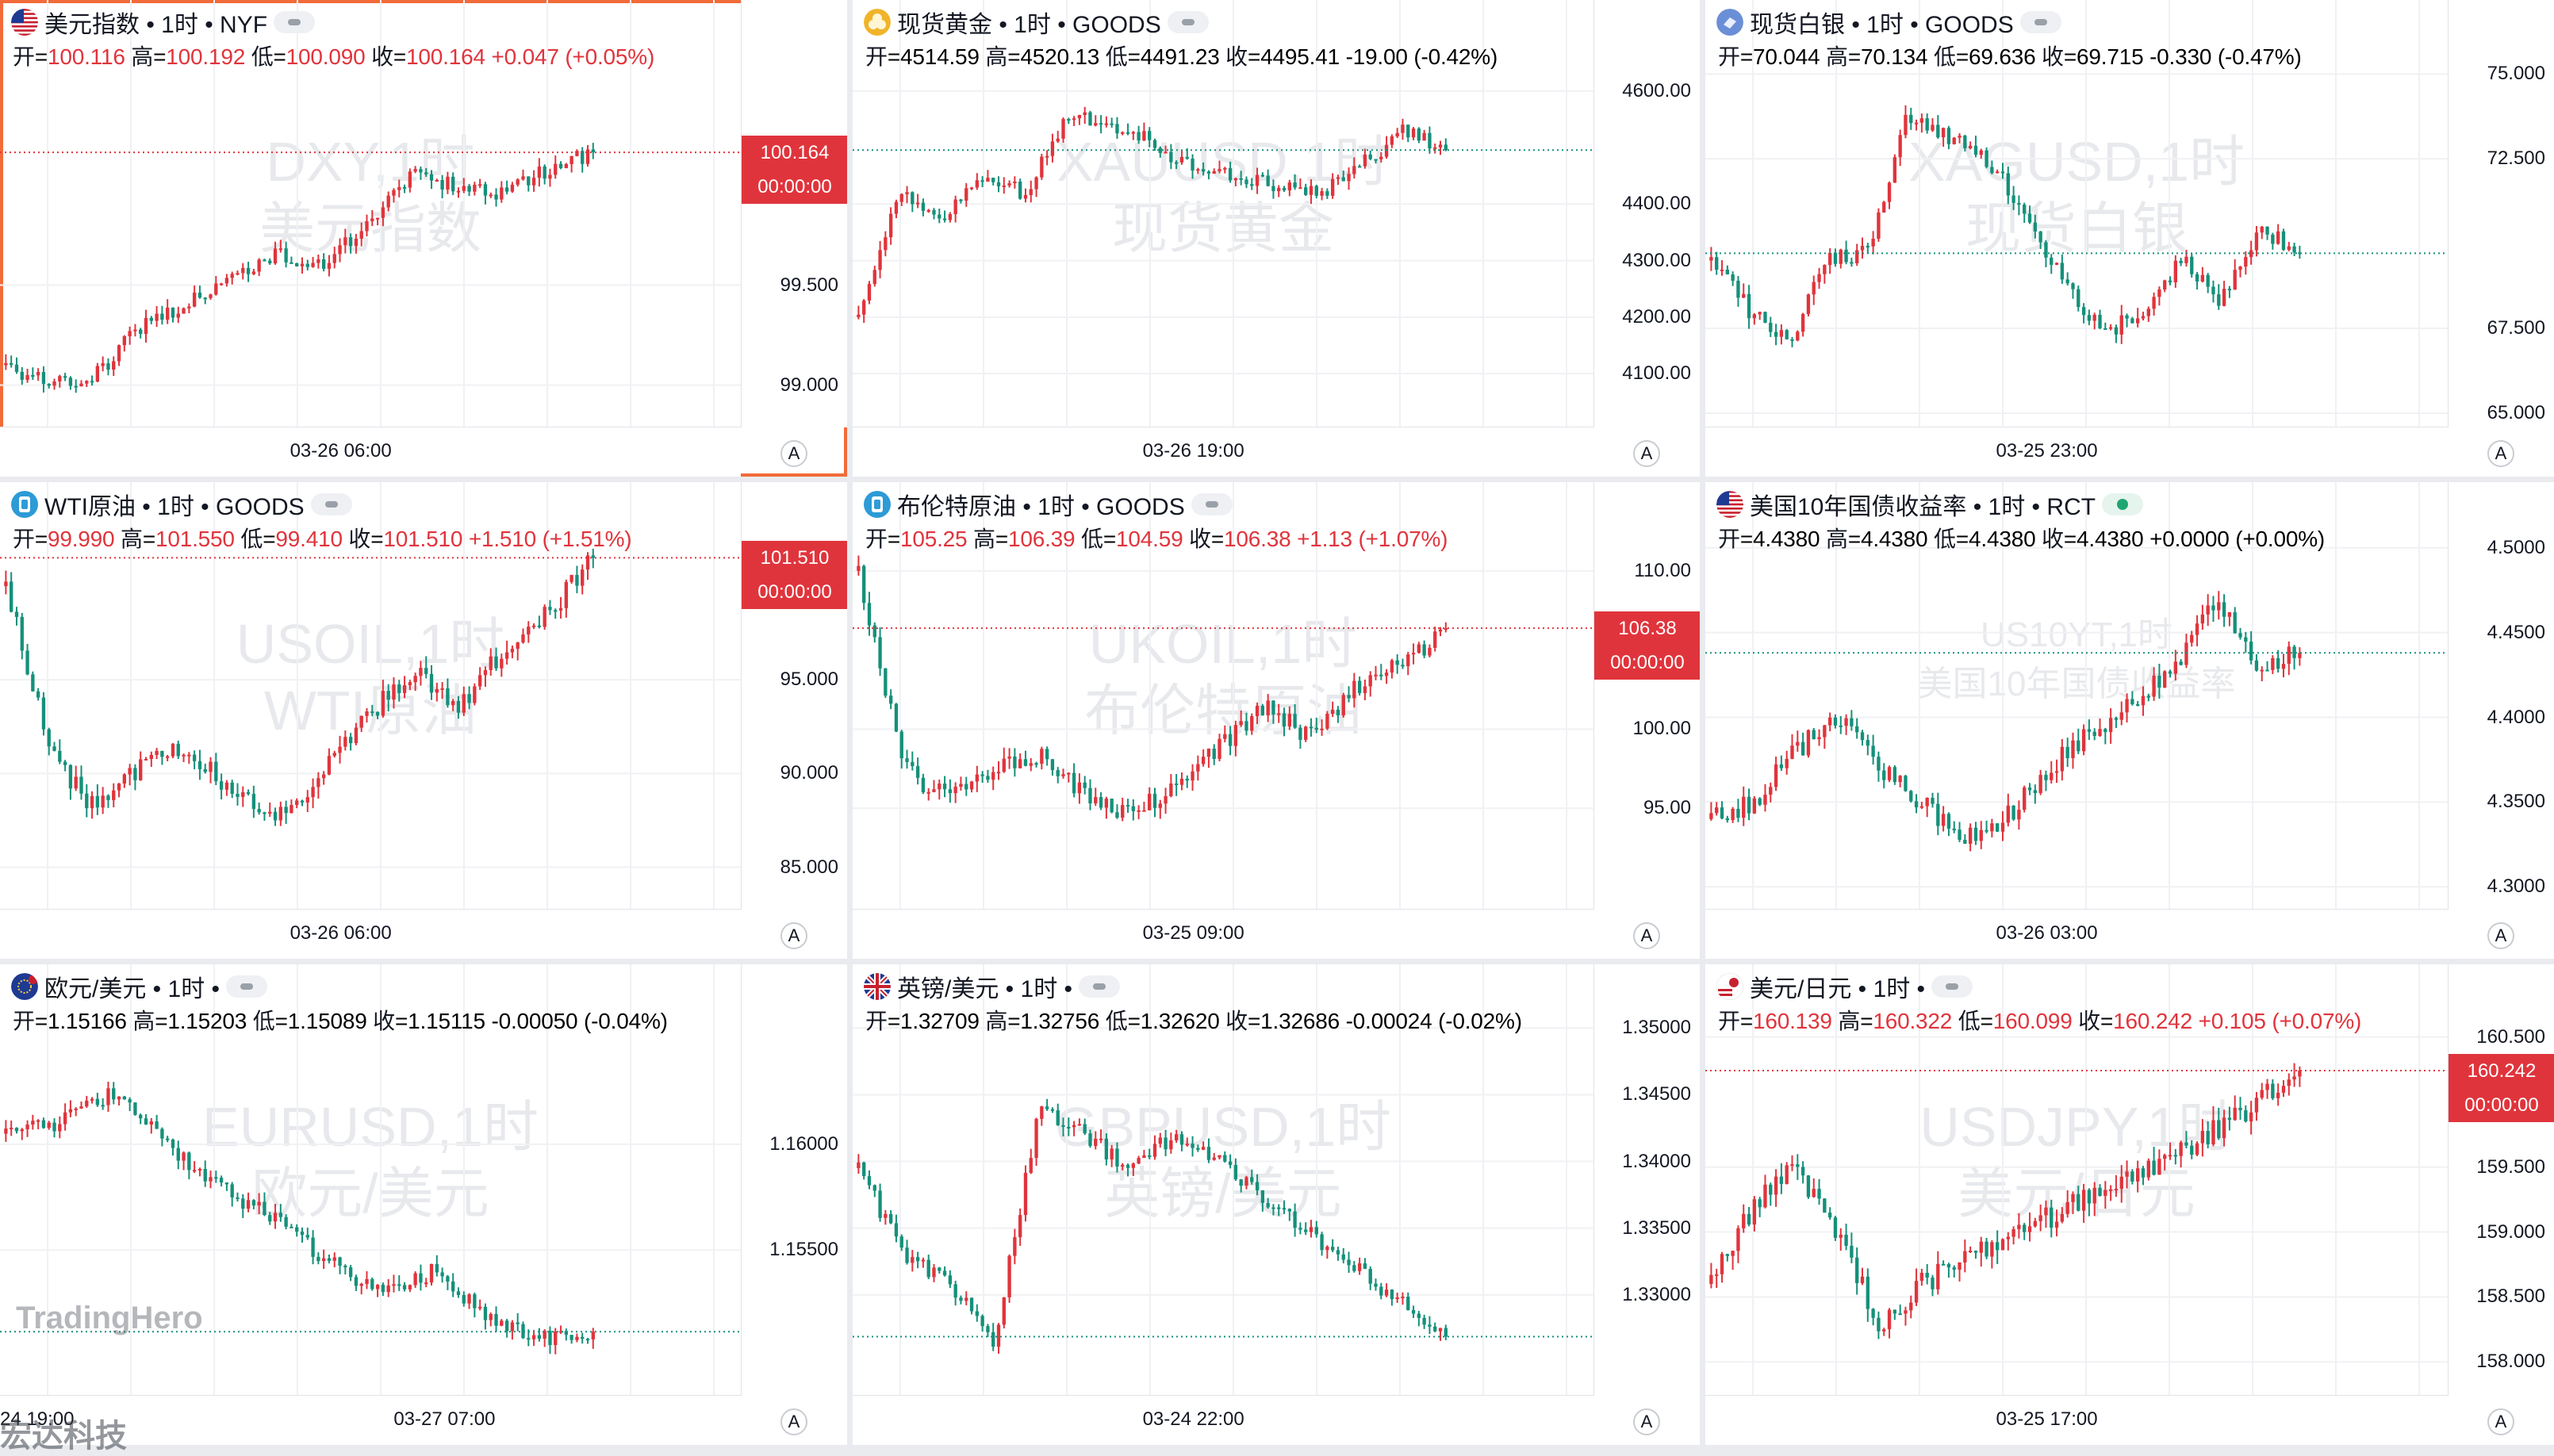 Image resolution: width=2554 pixels, height=1456 pixels. Describe the element at coordinates (809, 680) in the screenshot. I see `price-tick-label: 95.000` at that location.